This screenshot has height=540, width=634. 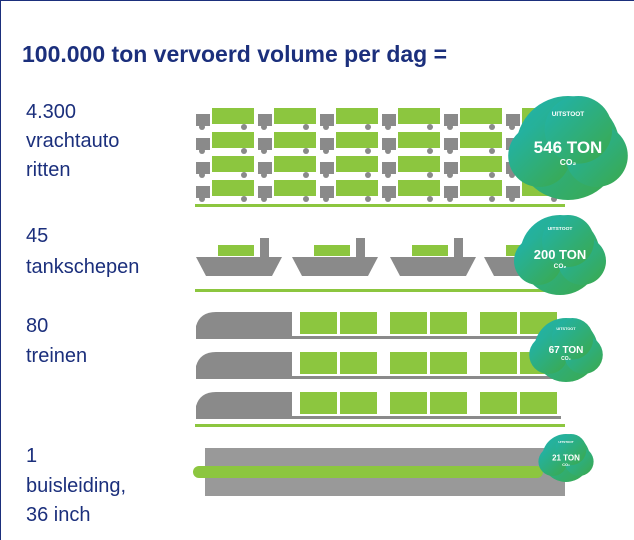 What do you see at coordinates (48, 170) in the screenshot?
I see `row-label: ritten` at bounding box center [48, 170].